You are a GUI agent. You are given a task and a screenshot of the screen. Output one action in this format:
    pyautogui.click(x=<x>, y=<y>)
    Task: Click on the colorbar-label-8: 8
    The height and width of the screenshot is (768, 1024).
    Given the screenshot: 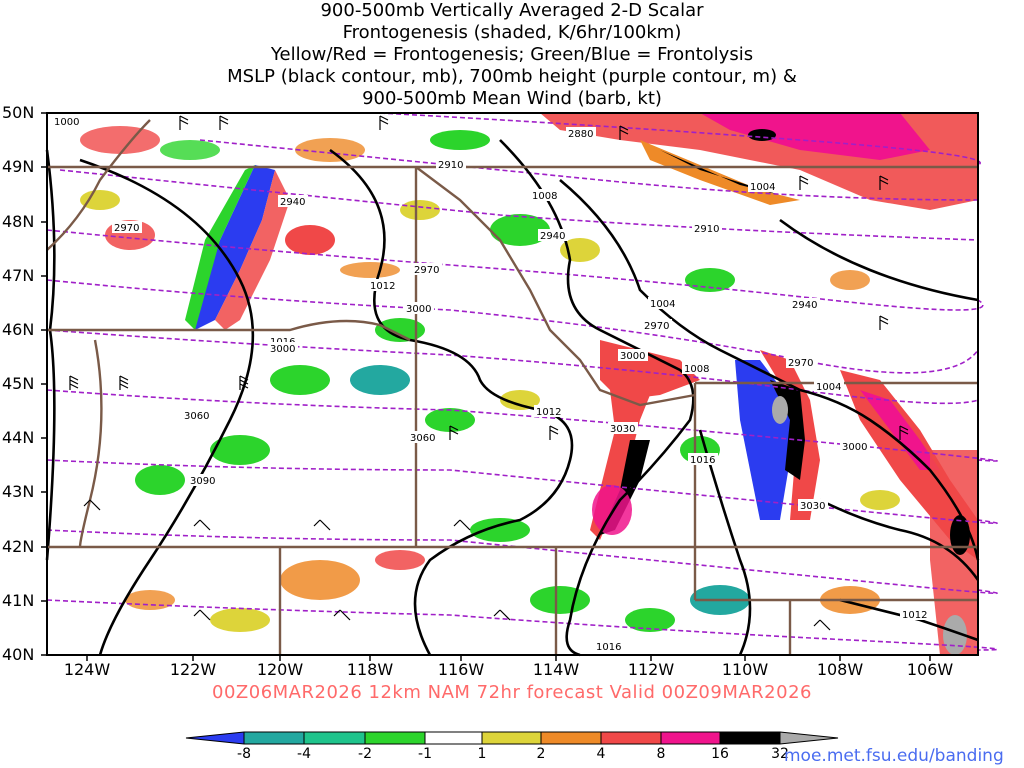 What is the action you would take?
    pyautogui.click(x=661, y=754)
    